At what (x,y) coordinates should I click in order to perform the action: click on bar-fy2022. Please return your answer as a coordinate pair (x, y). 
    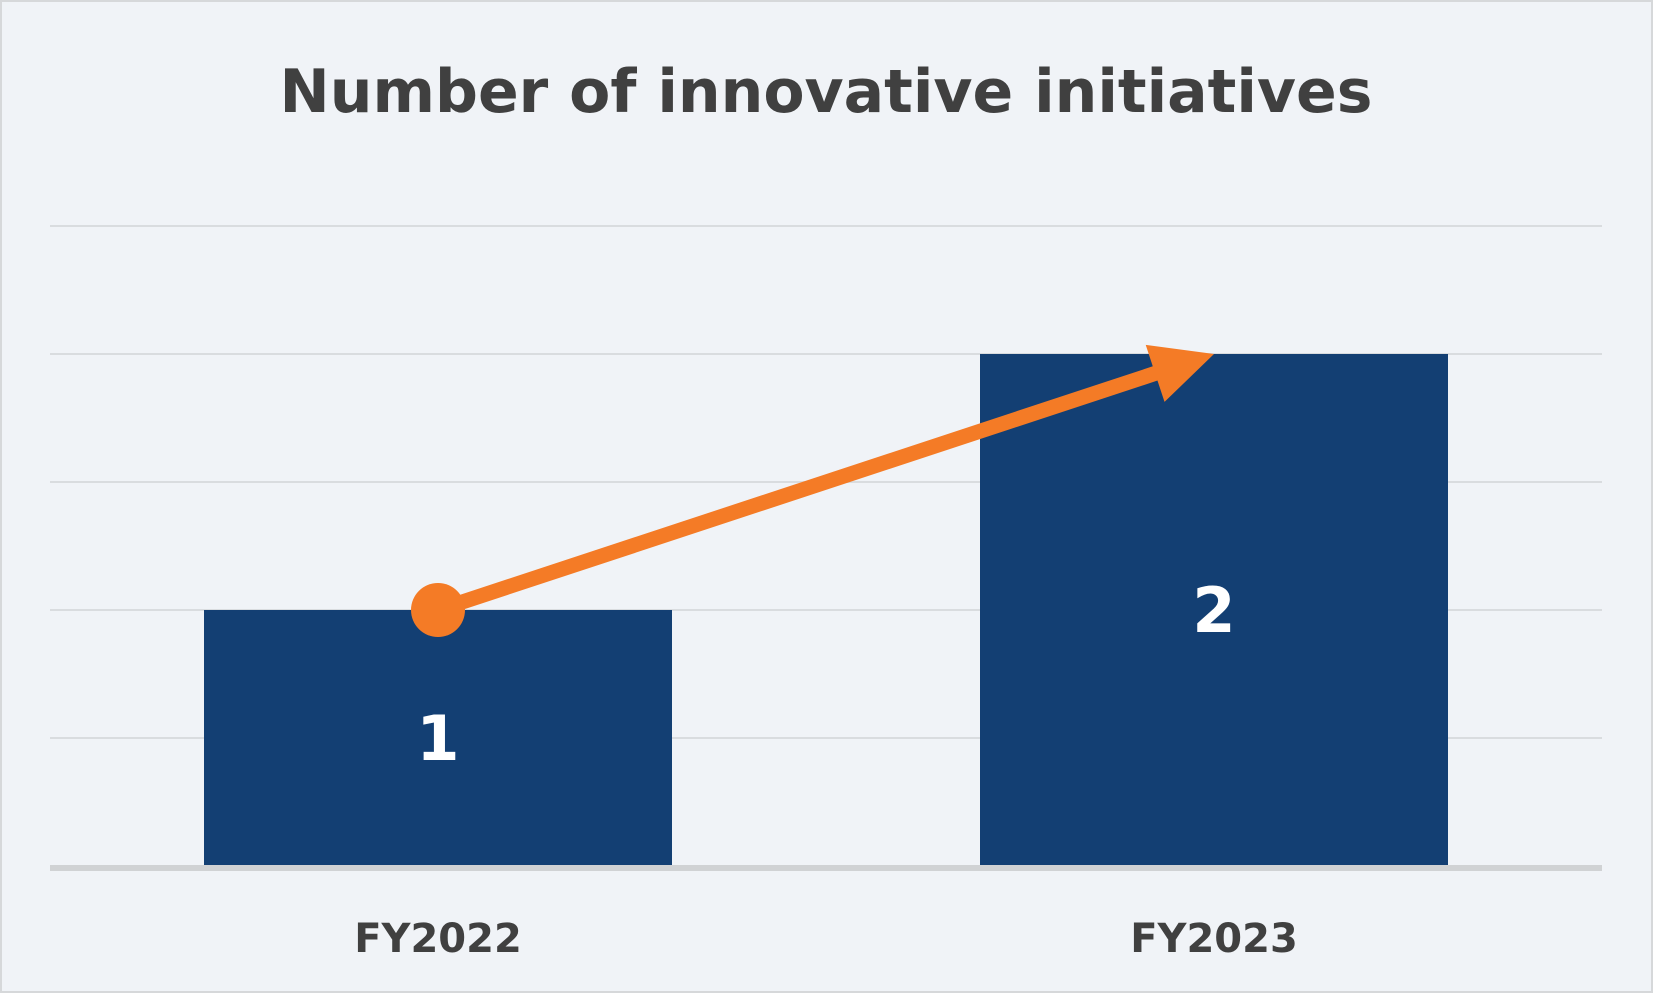
    Looking at the image, I should click on (438, 738).